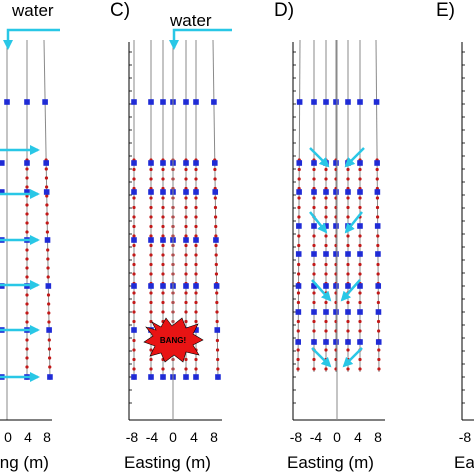  Describe the element at coordinates (190, 20) in the screenshot. I see `panel-c-water-label: water` at that location.